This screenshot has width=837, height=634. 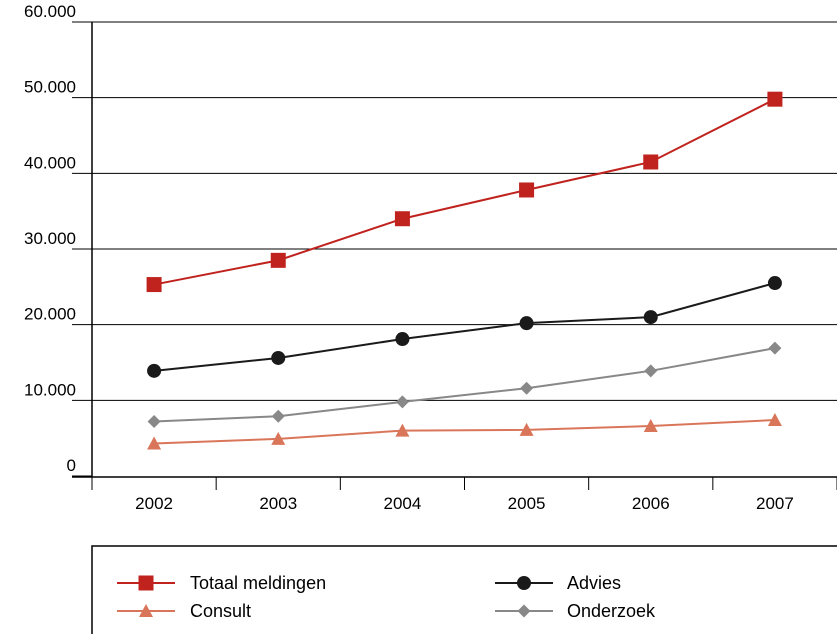 I want to click on x-tick-label: 2007, so click(x=775, y=503).